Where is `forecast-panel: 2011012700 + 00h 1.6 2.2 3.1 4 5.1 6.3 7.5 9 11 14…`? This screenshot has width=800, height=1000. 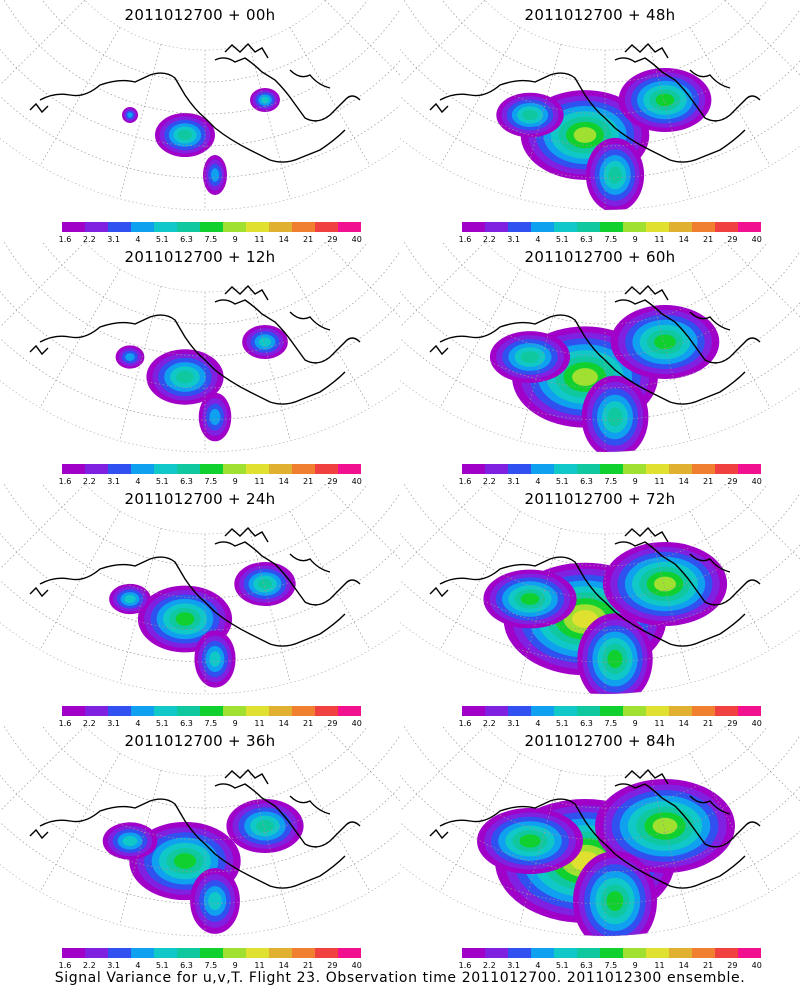 forecast-panel: 2011012700 + 00h 1.6 2.2 3.1 4 5.1 6.3 7.5 9 11 14… is located at coordinates (200, 122).